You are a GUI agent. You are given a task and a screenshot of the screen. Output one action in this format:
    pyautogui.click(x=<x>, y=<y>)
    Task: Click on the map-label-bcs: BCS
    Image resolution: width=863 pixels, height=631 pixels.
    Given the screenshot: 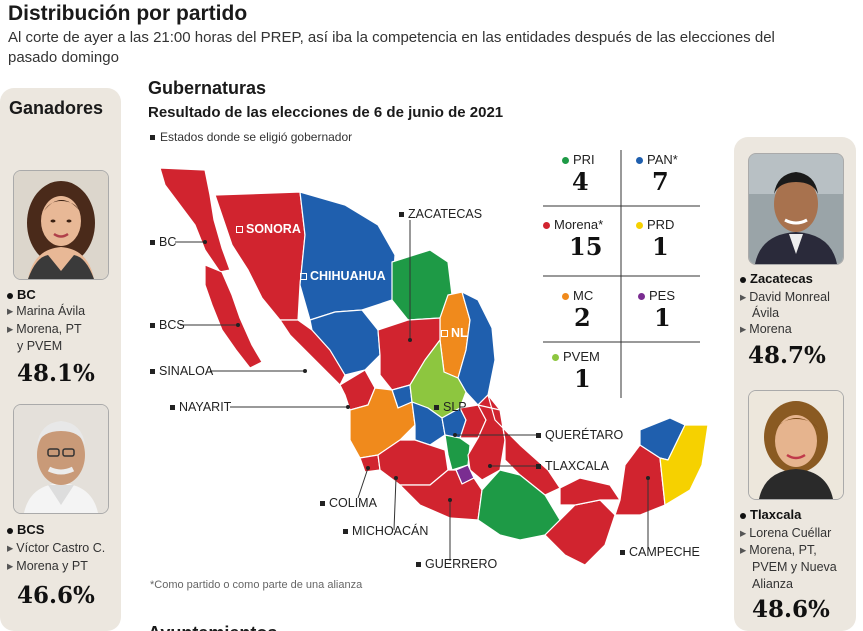 What is the action you would take?
    pyautogui.click(x=167, y=325)
    